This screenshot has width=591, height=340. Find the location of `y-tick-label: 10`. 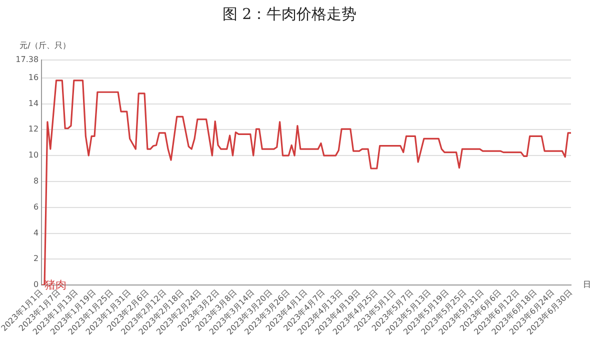

y-tick-label: 10 is located at coordinates (33, 155).